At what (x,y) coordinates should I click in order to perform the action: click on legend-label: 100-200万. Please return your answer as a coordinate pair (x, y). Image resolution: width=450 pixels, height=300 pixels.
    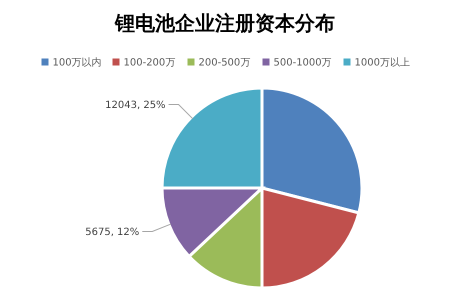
    Looking at the image, I should click on (150, 63).